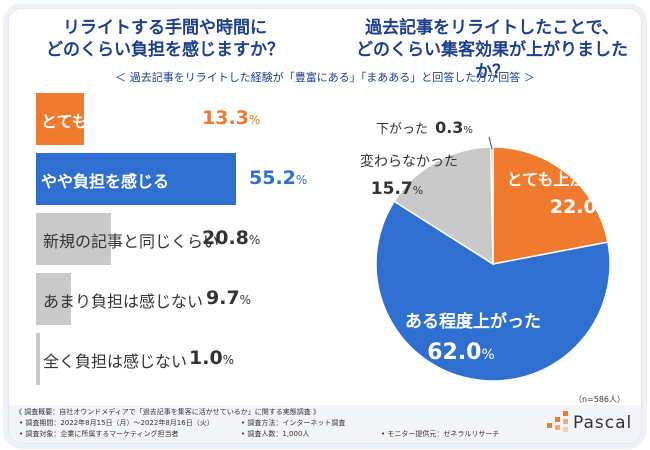 This screenshot has height=450, width=650. Describe the element at coordinates (212, 358) in the screenshot. I see `bar-value-4: 1.0%` at that location.